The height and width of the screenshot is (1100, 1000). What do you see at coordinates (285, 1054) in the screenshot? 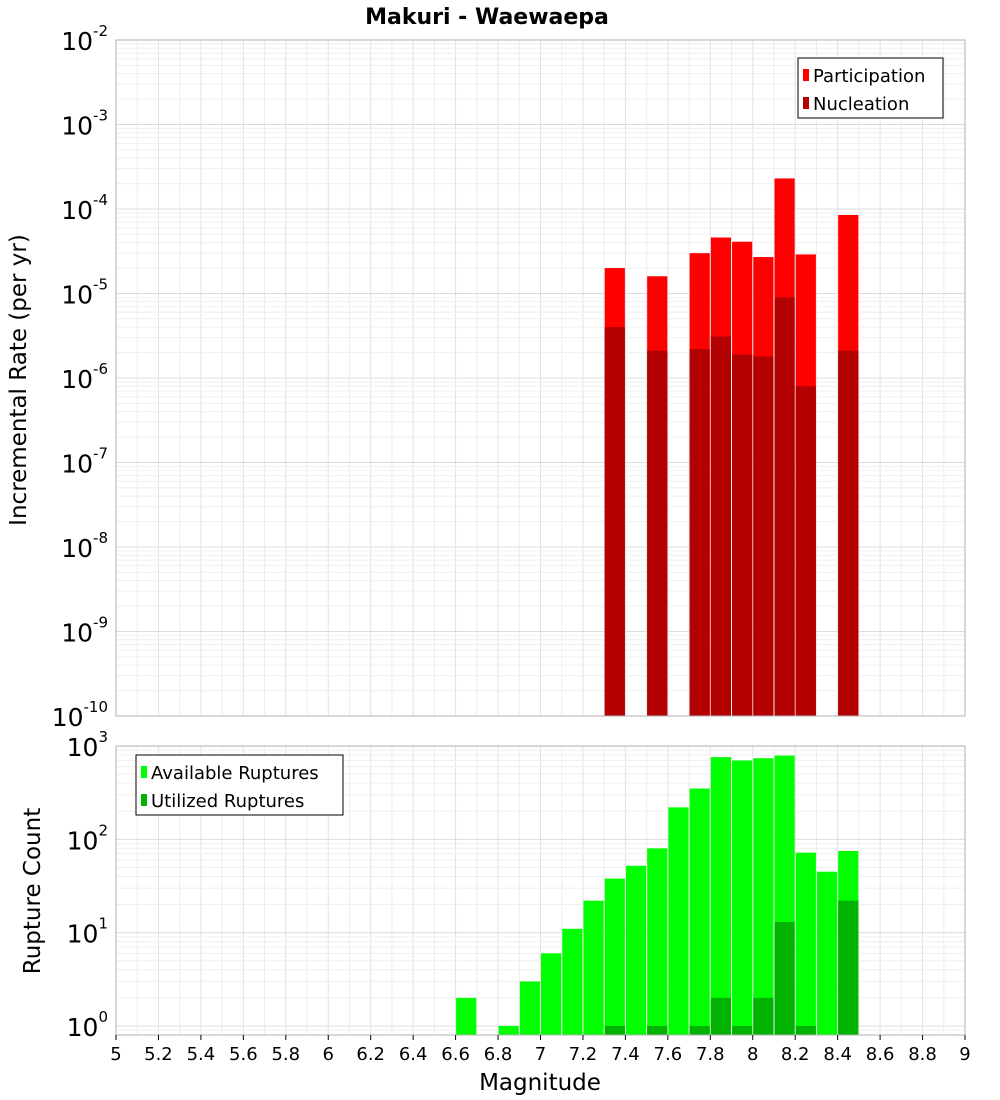
I see `x-tick-label: 5.8` at bounding box center [285, 1054].